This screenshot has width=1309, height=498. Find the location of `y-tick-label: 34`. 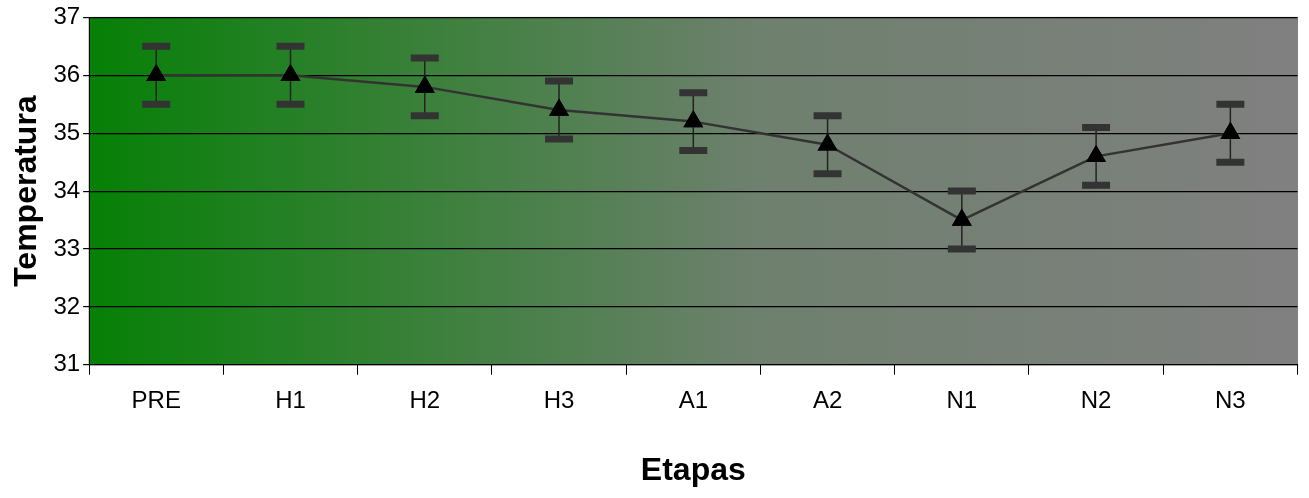

y-tick-label: 34 is located at coordinates (67, 189).